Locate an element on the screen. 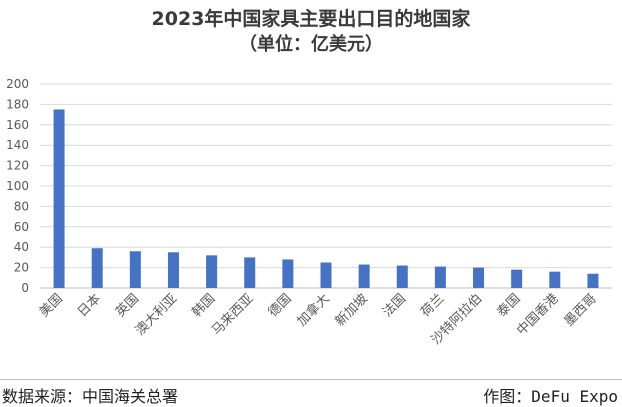  x-category-label: 马来西亚 is located at coordinates (232, 314).